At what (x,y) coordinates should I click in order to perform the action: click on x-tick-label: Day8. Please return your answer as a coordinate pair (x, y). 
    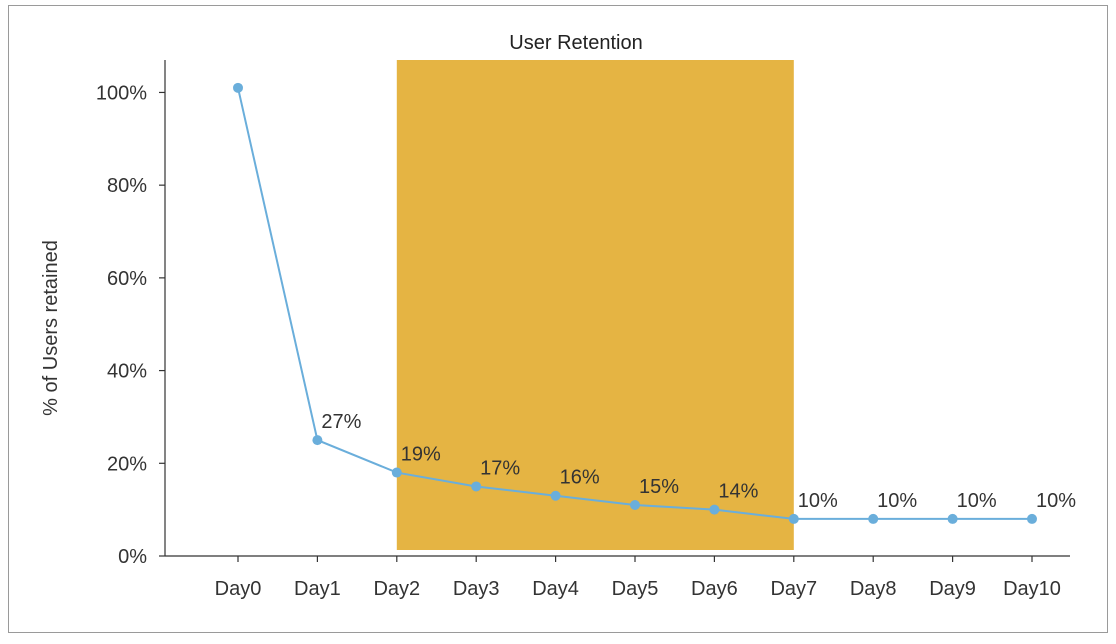
    Looking at the image, I should click on (873, 589).